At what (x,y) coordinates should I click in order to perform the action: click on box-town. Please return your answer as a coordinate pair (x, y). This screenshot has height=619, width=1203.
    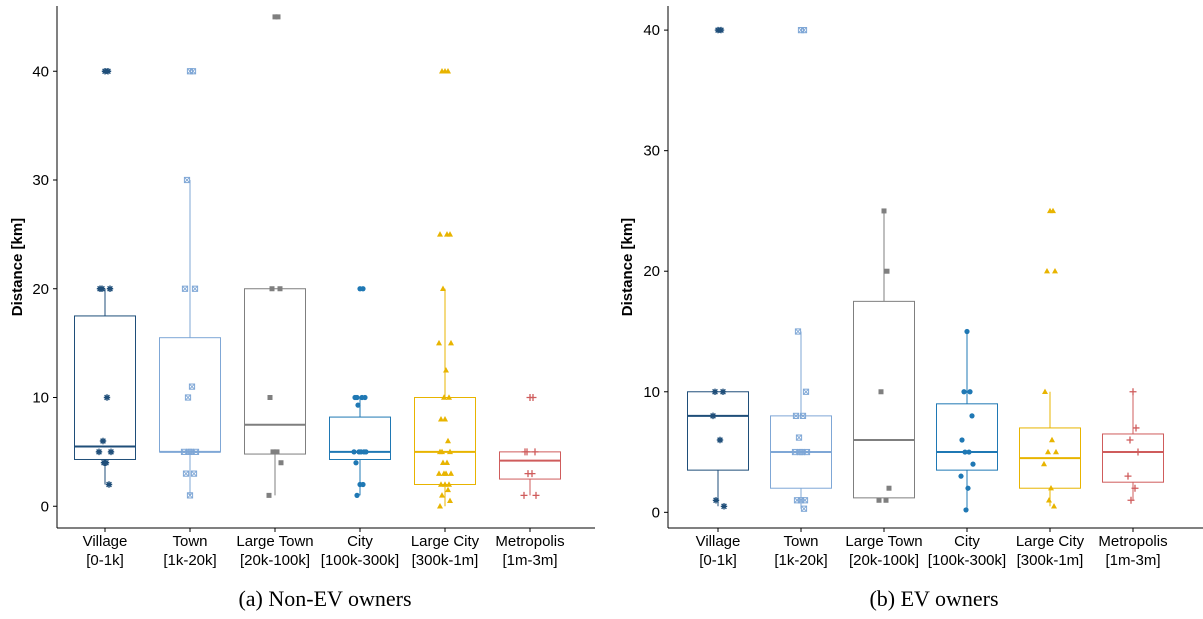
    Looking at the image, I should click on (801, 269).